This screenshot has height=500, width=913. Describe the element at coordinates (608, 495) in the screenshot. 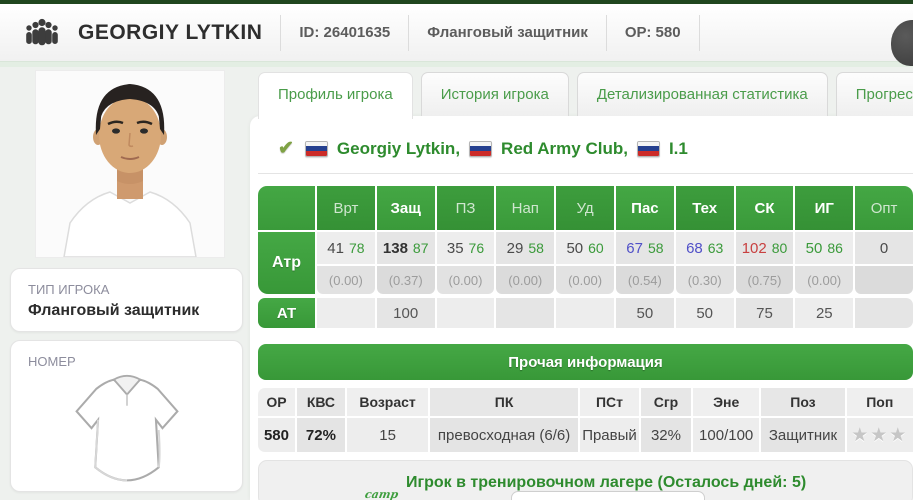

I see `partial-bottom-box` at that location.